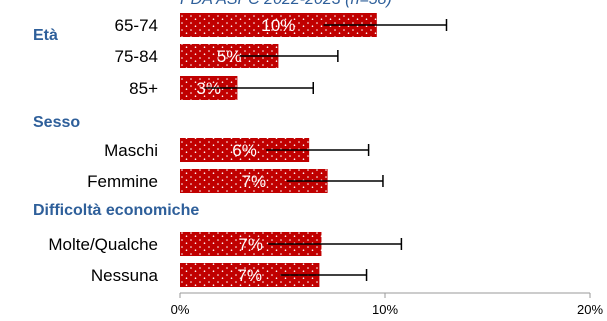 This screenshot has height=321, width=607. What do you see at coordinates (385, 309) in the screenshot?
I see `x-tick-label: 10%` at bounding box center [385, 309].